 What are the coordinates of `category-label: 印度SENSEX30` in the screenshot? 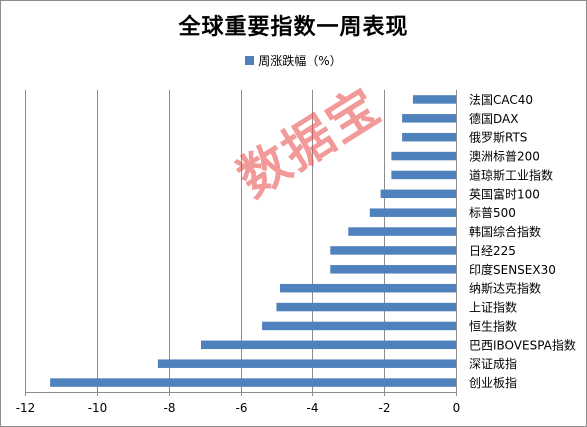 It's located at (512, 269).